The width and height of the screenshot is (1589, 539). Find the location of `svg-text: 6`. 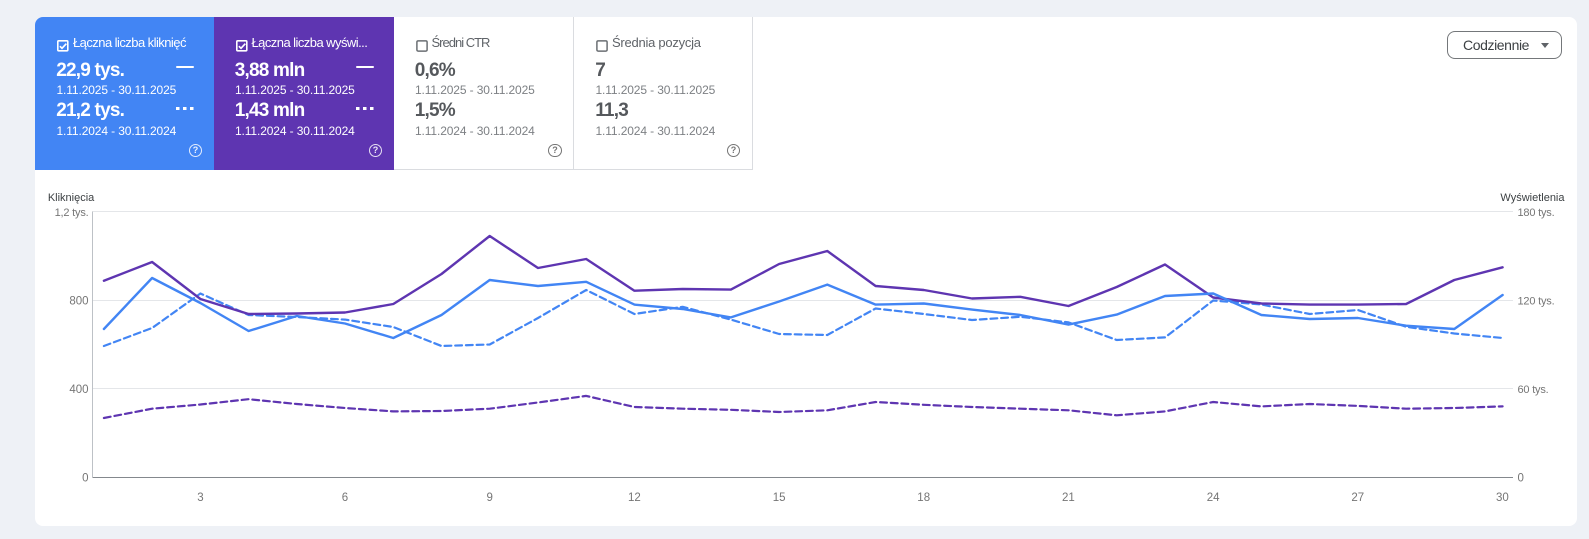

svg-text: 6 is located at coordinates (345, 498).